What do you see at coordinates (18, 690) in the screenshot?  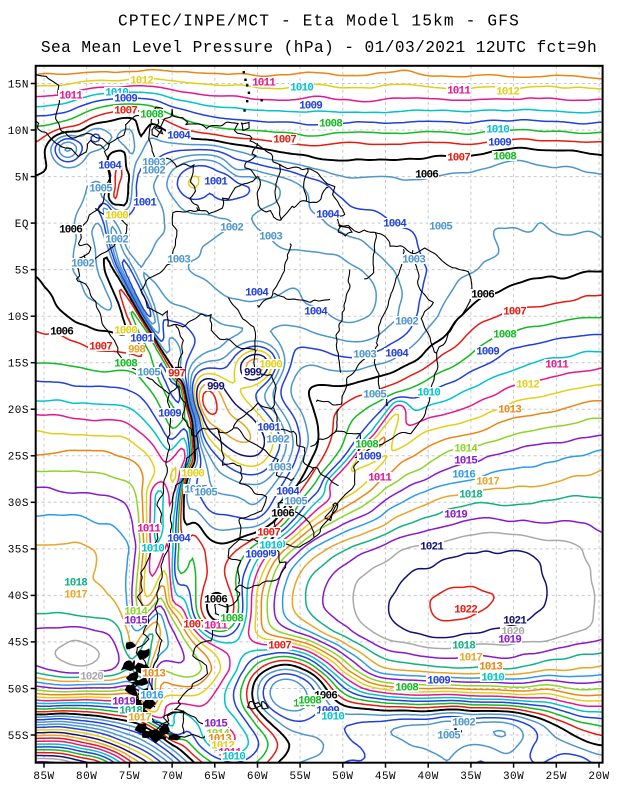 I see `svg-text: 50S` at bounding box center [18, 690].